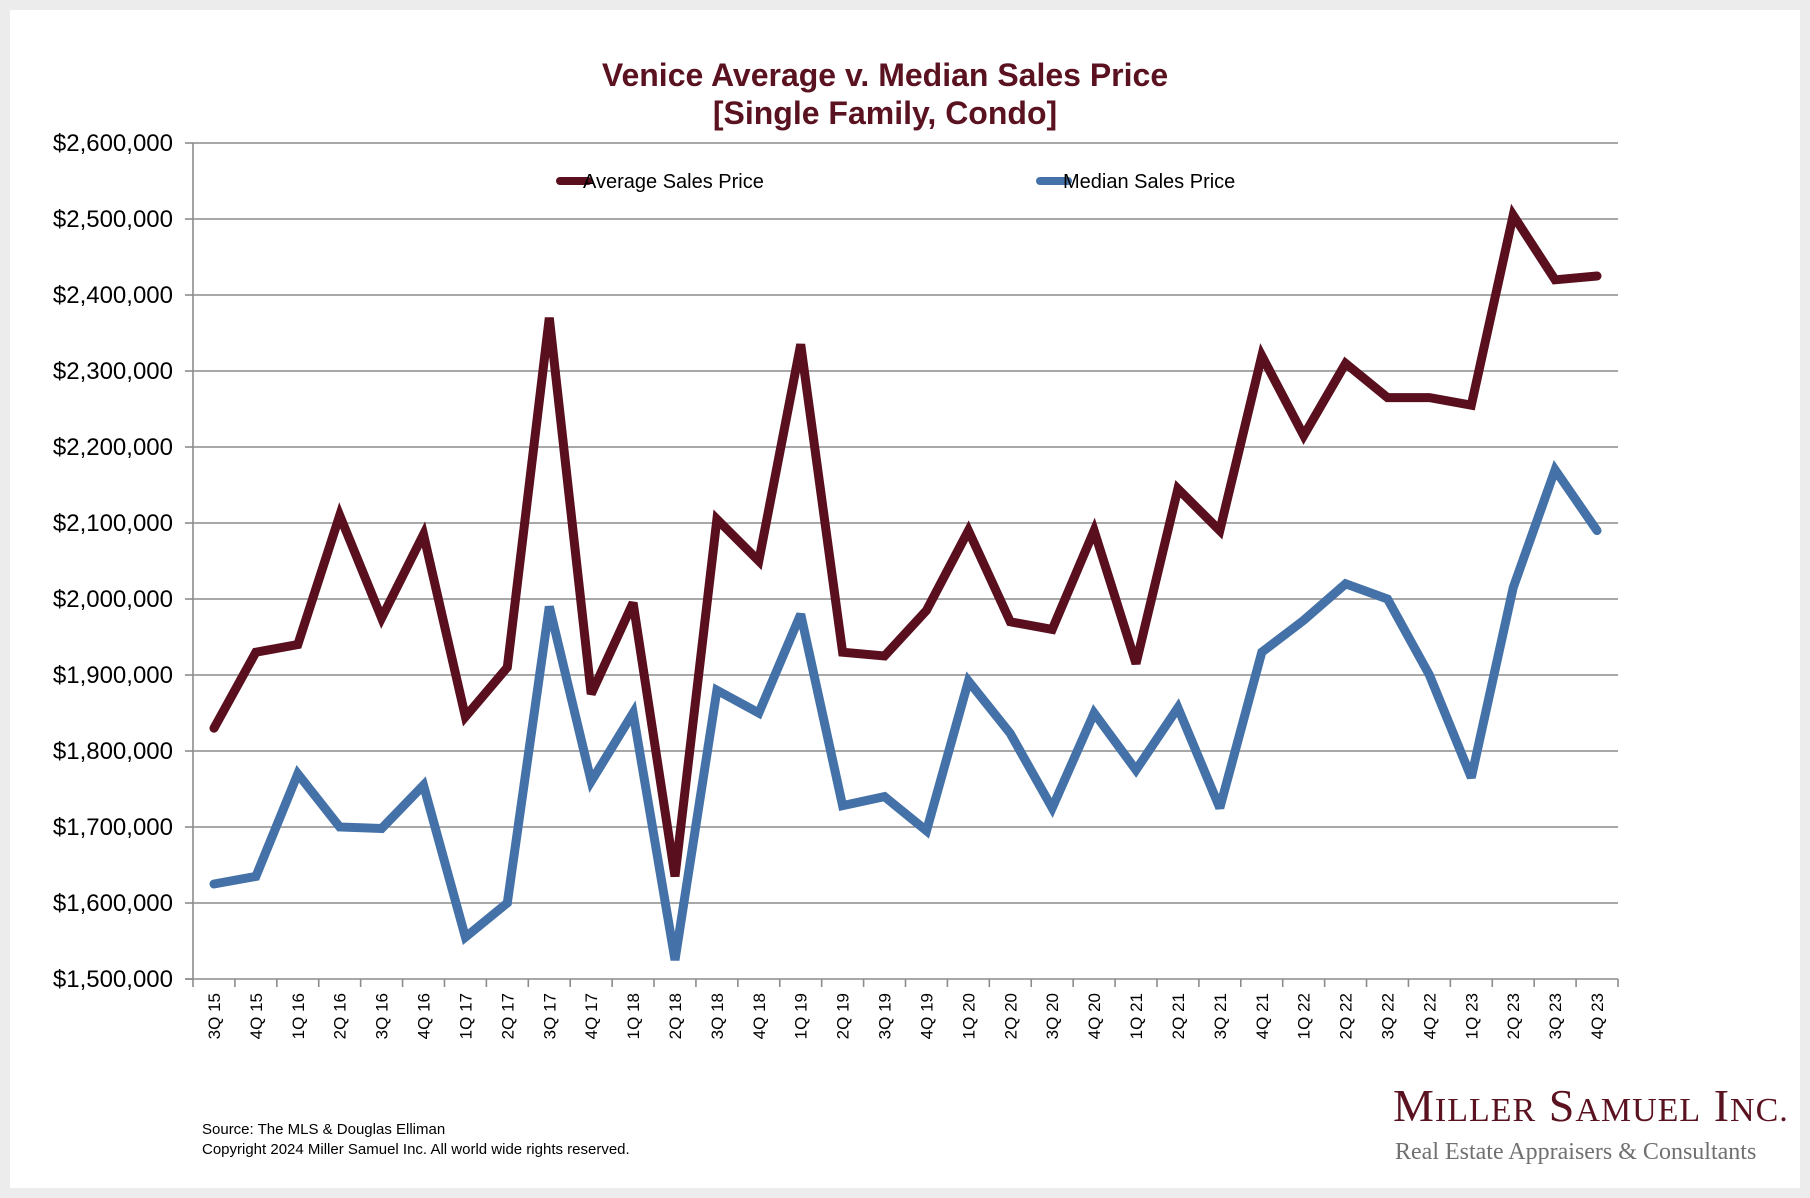 The height and width of the screenshot is (1198, 1810). Describe the element at coordinates (1346, 1016) in the screenshot. I see `x-tick-label: 2Q 22` at that location.